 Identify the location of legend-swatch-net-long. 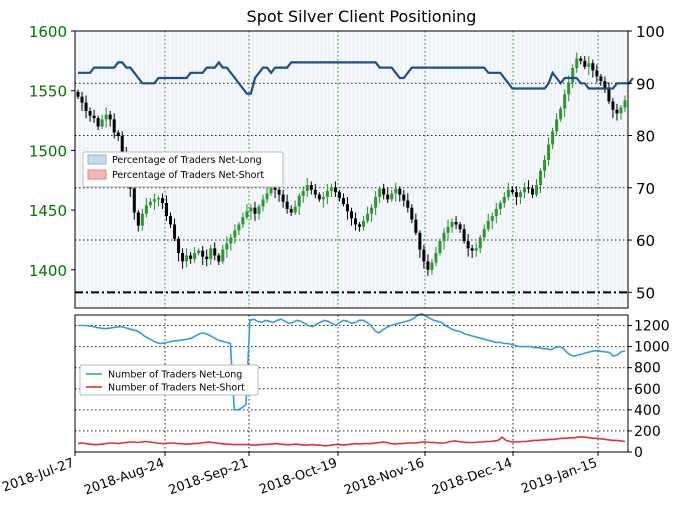
(97, 159).